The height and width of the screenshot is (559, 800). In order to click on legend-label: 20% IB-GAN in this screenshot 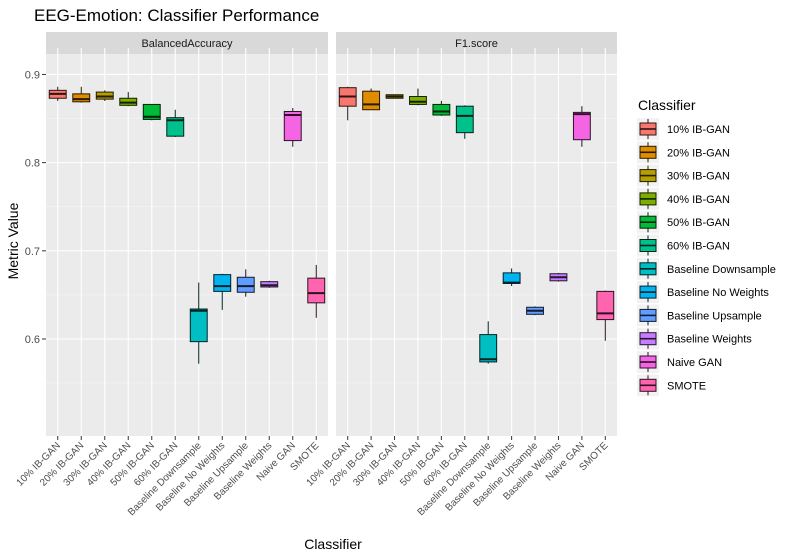, I will do `click(698, 153)`.